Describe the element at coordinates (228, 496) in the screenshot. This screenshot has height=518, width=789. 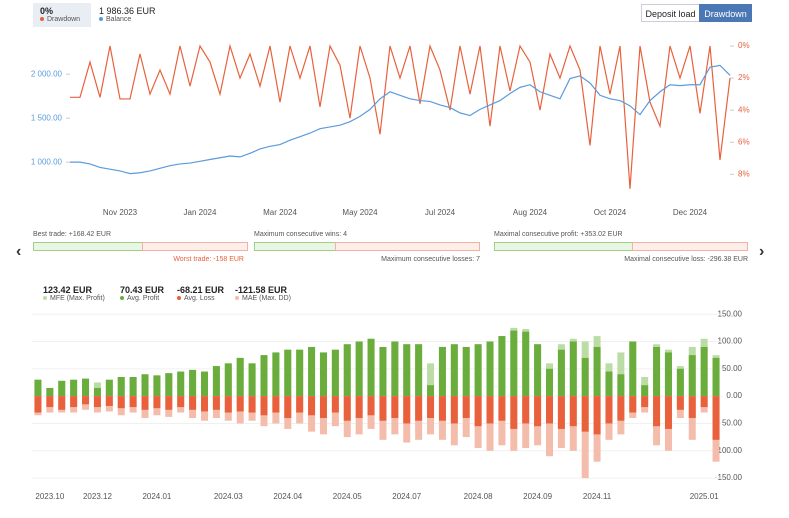
I see `x-tick-label: 2024.03` at that location.